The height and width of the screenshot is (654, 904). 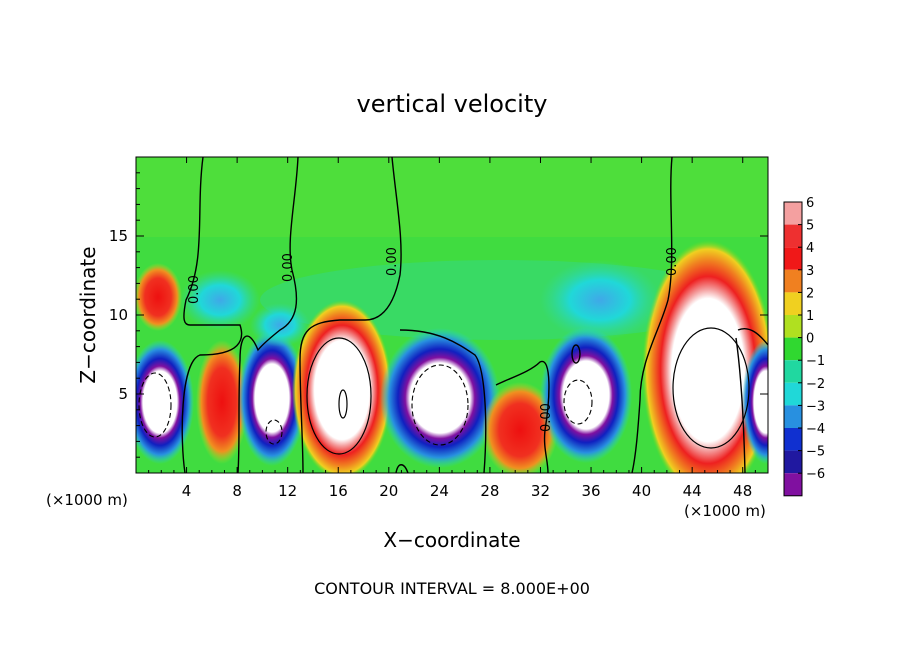 What do you see at coordinates (159, 297) in the screenshot?
I see `updraft-core-a` at bounding box center [159, 297].